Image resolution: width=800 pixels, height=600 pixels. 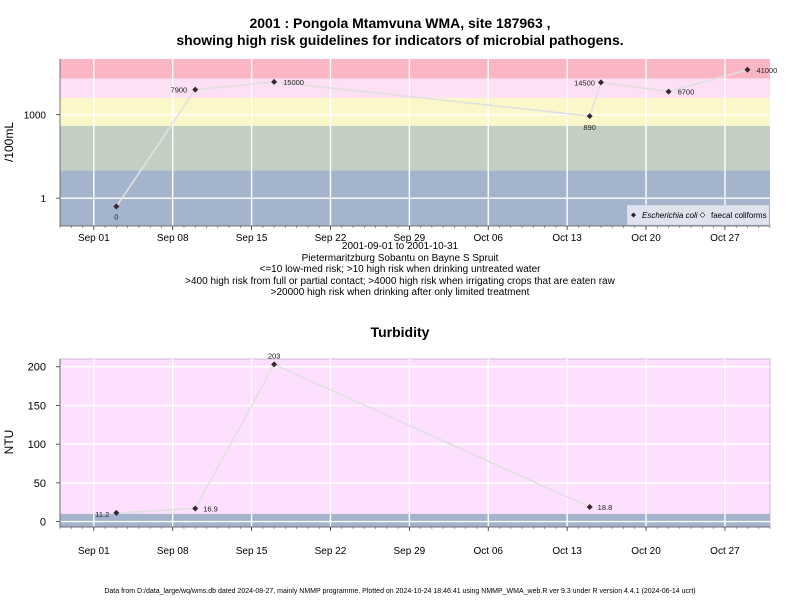 What do you see at coordinates (35, 116) in the screenshot?
I see `y-tick-label: 1000` at bounding box center [35, 116].